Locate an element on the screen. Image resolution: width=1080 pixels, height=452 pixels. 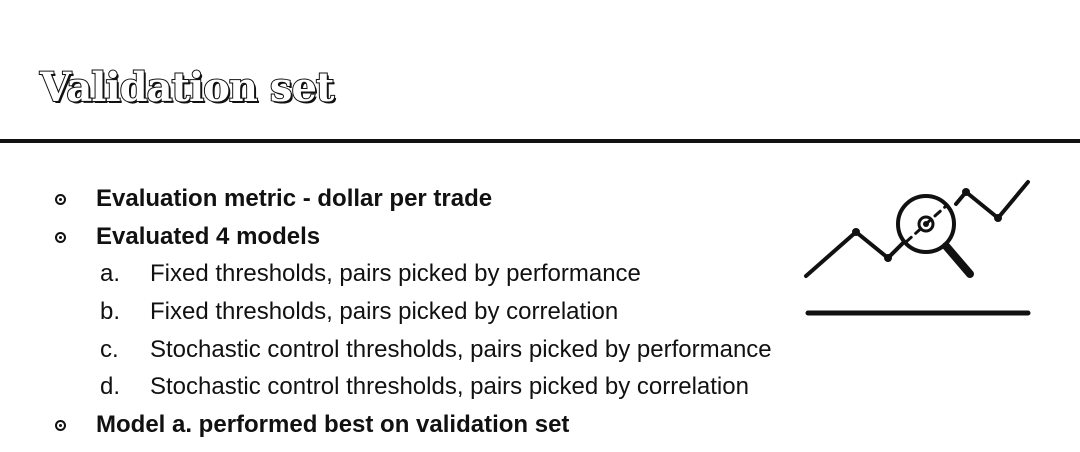
sub-item-marker: b. is located at coordinates (110, 311).